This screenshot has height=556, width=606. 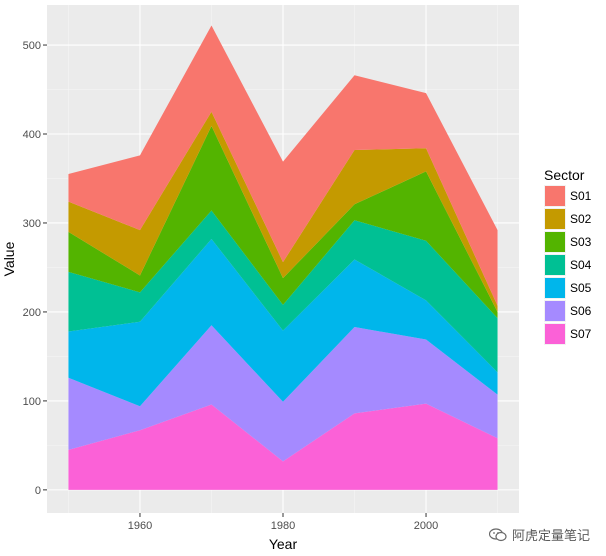 What do you see at coordinates (555, 219) in the screenshot?
I see `legend-swatch-s02` at bounding box center [555, 219].